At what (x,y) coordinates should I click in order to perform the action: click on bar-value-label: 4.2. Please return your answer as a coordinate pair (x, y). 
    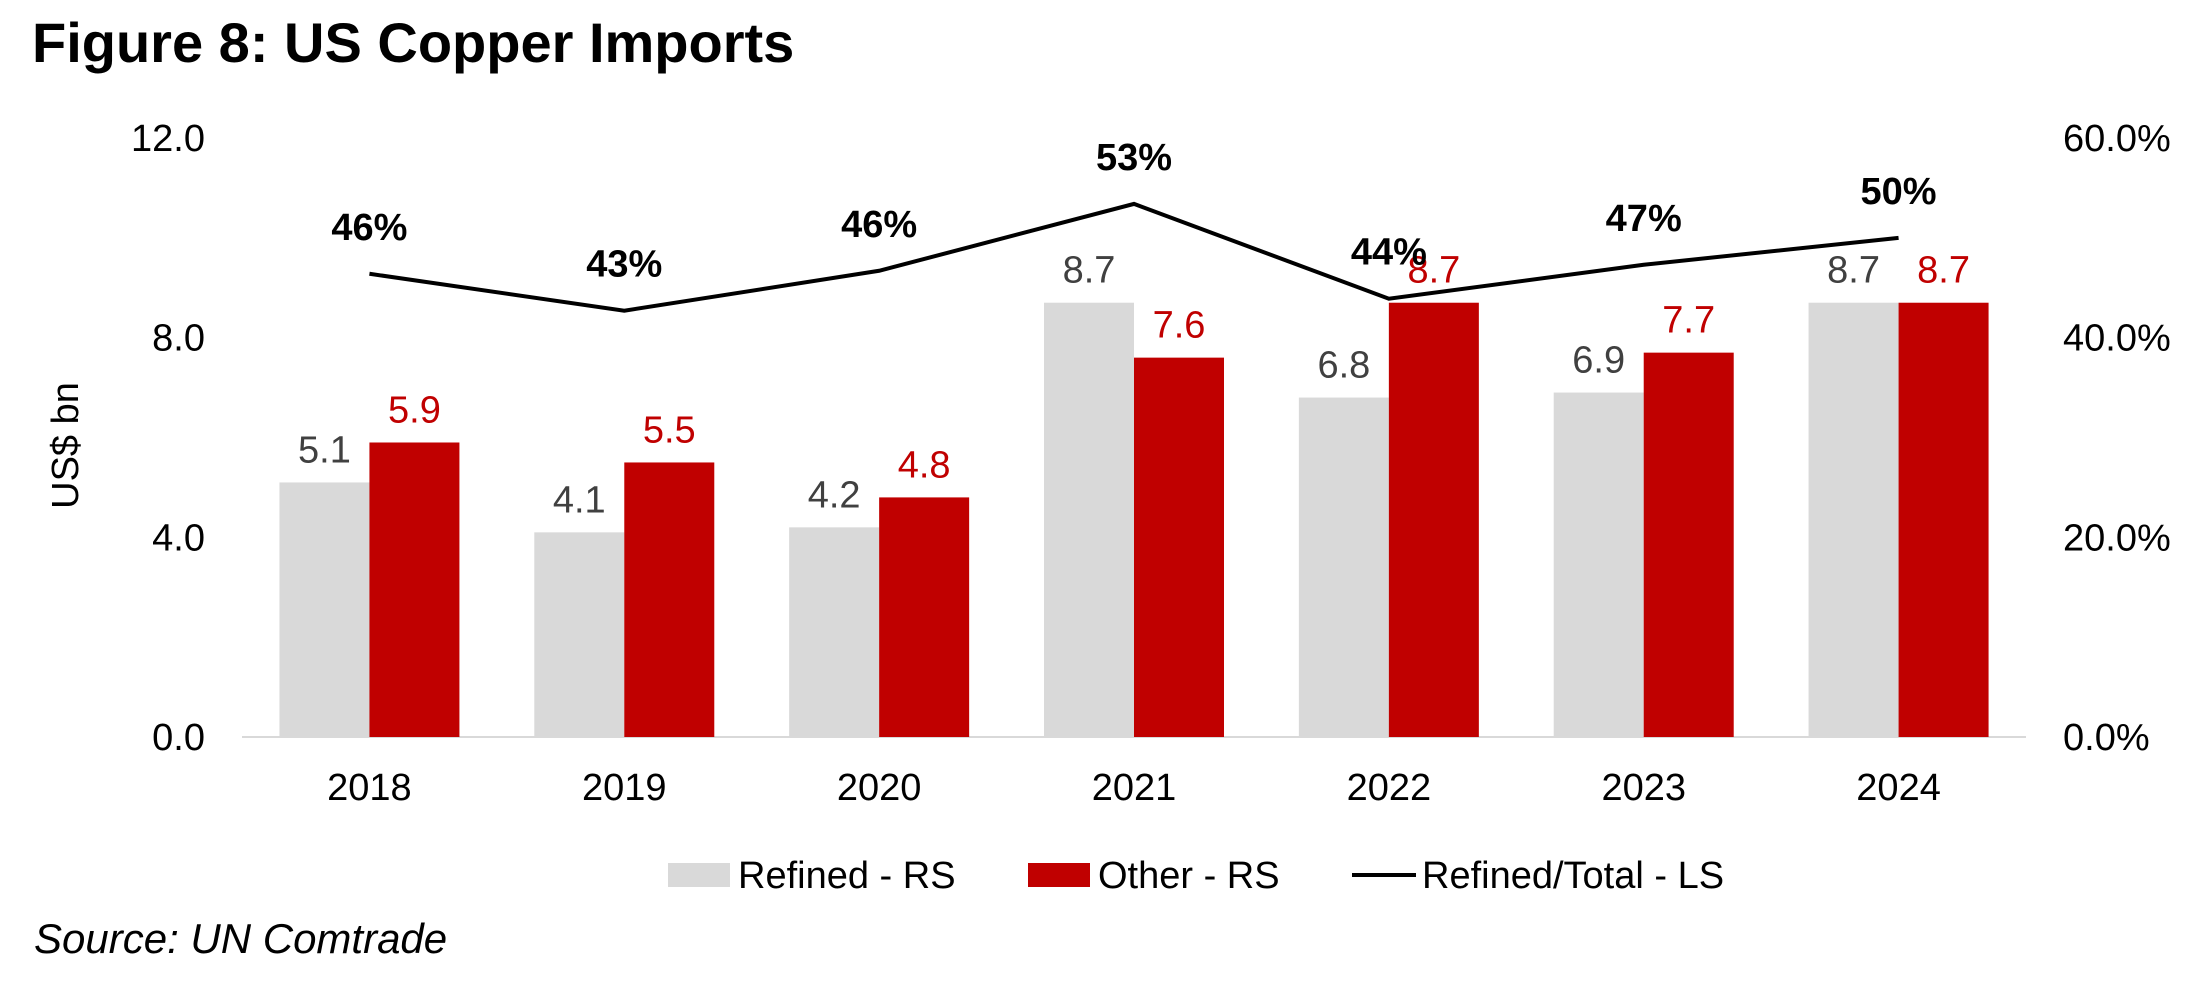
    Looking at the image, I should click on (834, 495).